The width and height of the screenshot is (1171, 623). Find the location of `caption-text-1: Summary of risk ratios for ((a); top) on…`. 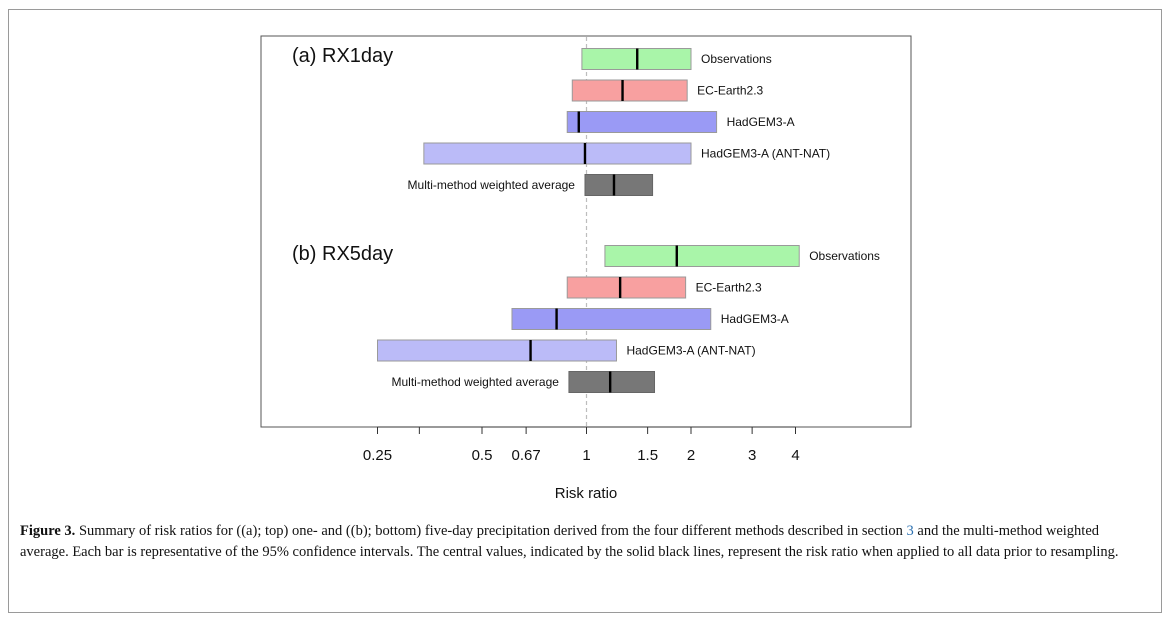

caption-text-1: Summary of risk ratios for ((a); top) on… is located at coordinates (491, 531).